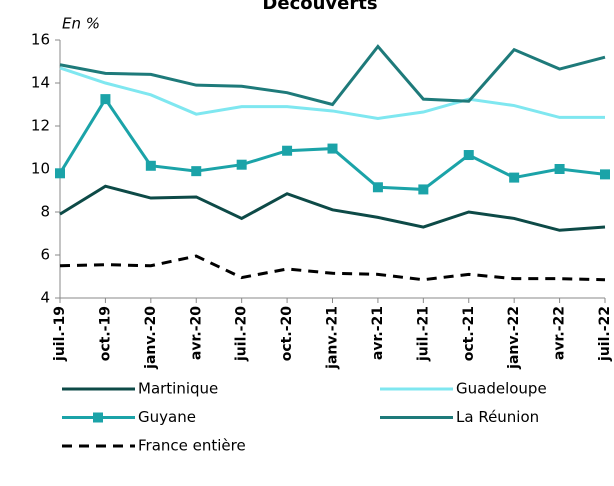 Image resolution: width=614 pixels, height=486 pixels. What do you see at coordinates (497, 417) in the screenshot?
I see `legend-label: La Réunion` at bounding box center [497, 417].